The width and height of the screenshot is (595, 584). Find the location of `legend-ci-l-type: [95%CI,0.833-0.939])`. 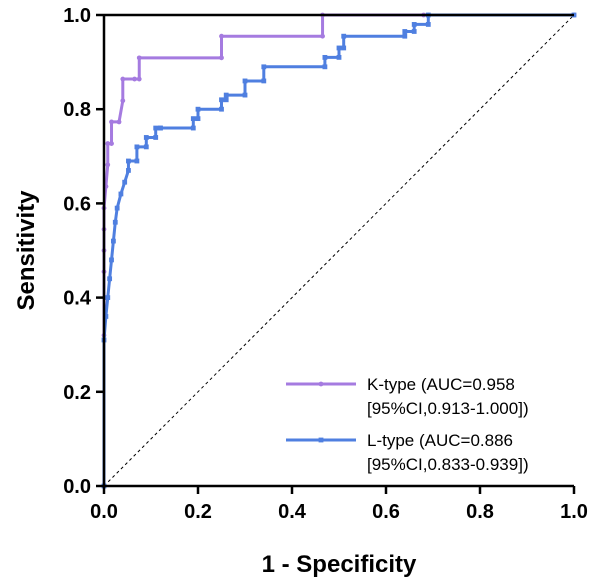

legend-ci-l-type: [95%CI,0.833-0.939]) is located at coordinates (448, 464).